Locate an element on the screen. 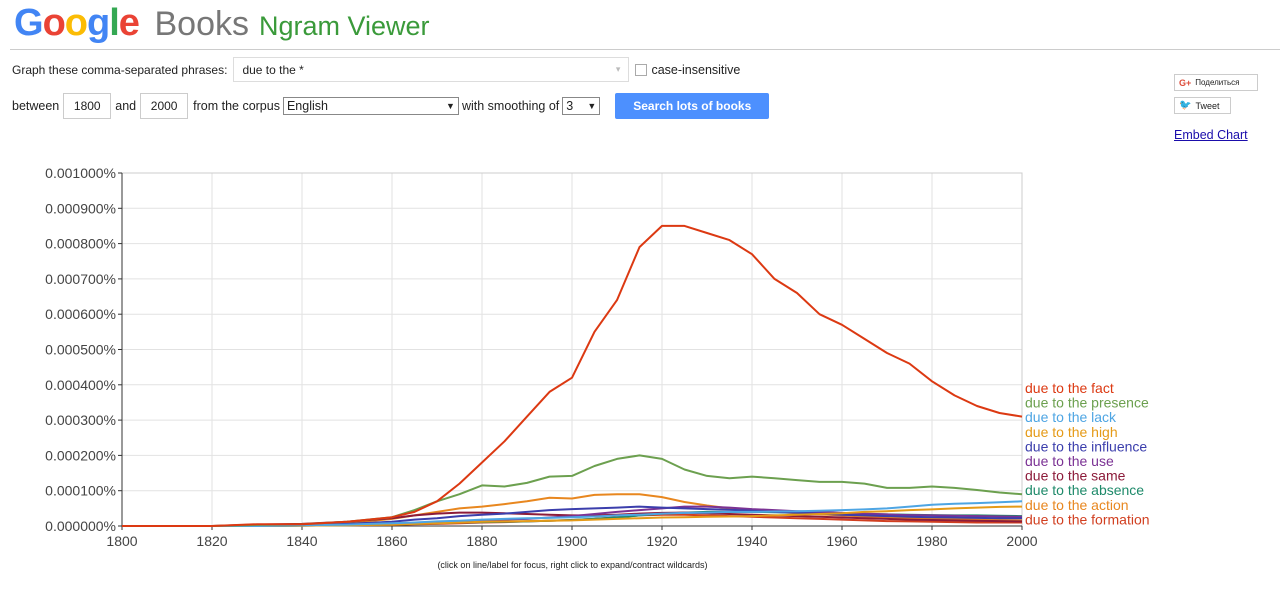  phrases-value: due to the * is located at coordinates (273, 69).